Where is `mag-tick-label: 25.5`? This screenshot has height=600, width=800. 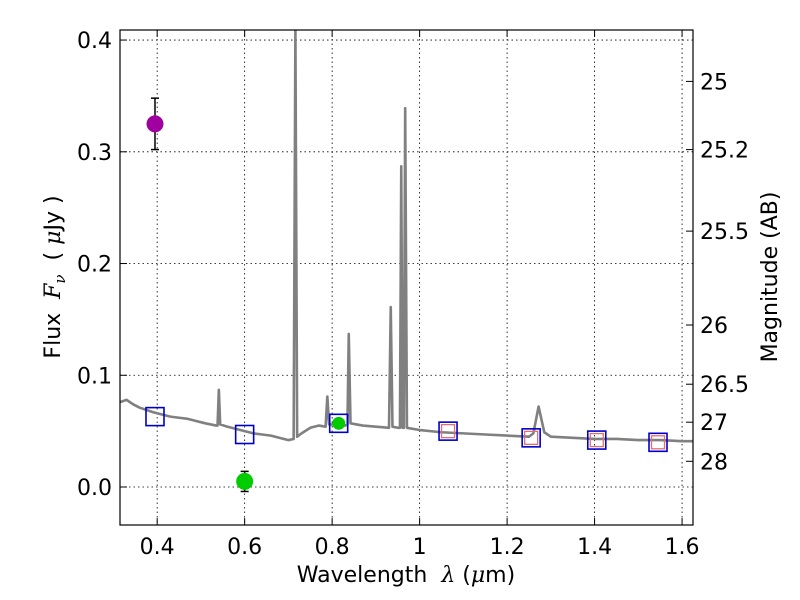
mag-tick-label: 25.5 is located at coordinates (724, 232).